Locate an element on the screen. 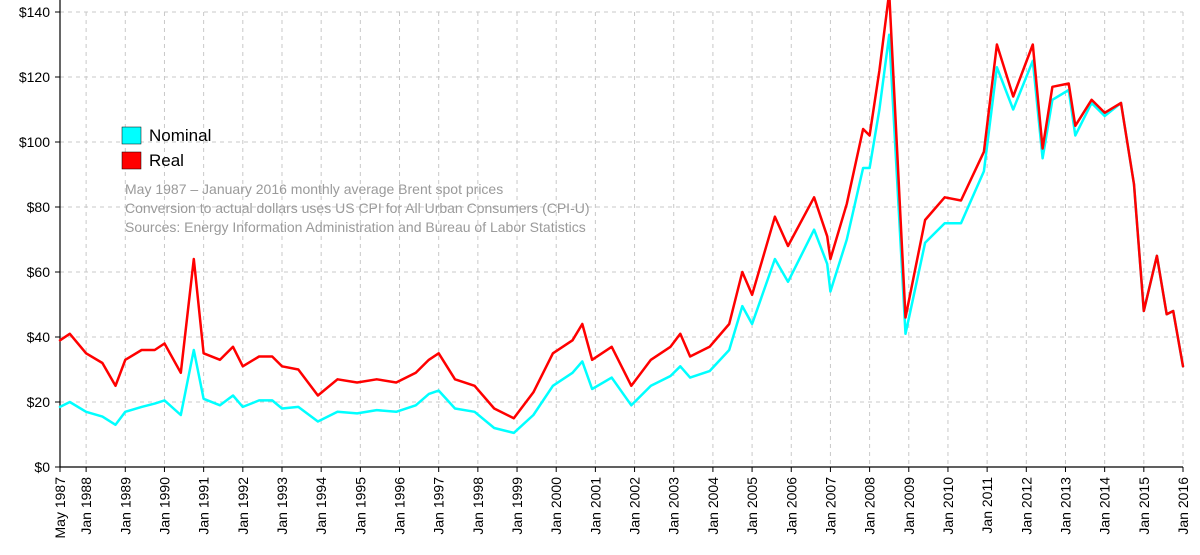  x-tick-label: Jan 2001 is located at coordinates (595, 506).